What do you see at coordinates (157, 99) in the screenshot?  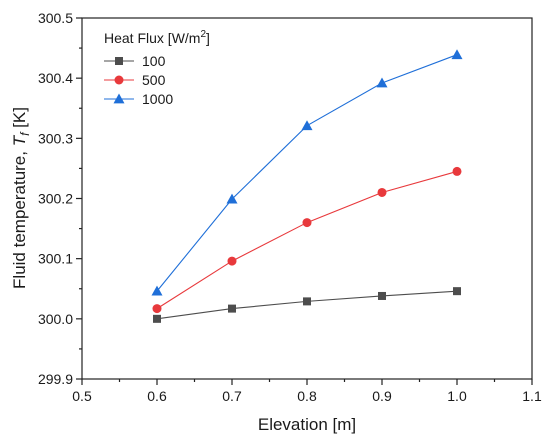 I see `legend-label: 1000` at bounding box center [157, 99].